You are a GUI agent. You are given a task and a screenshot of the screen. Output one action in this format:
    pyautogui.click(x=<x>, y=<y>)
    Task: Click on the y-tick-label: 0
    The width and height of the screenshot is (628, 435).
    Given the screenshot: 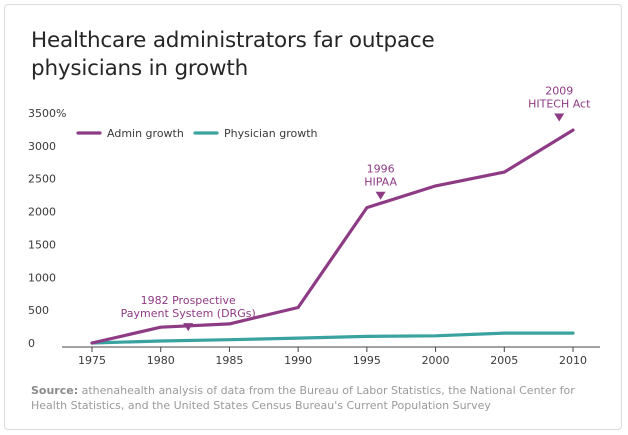 What is the action you would take?
    pyautogui.click(x=31, y=343)
    